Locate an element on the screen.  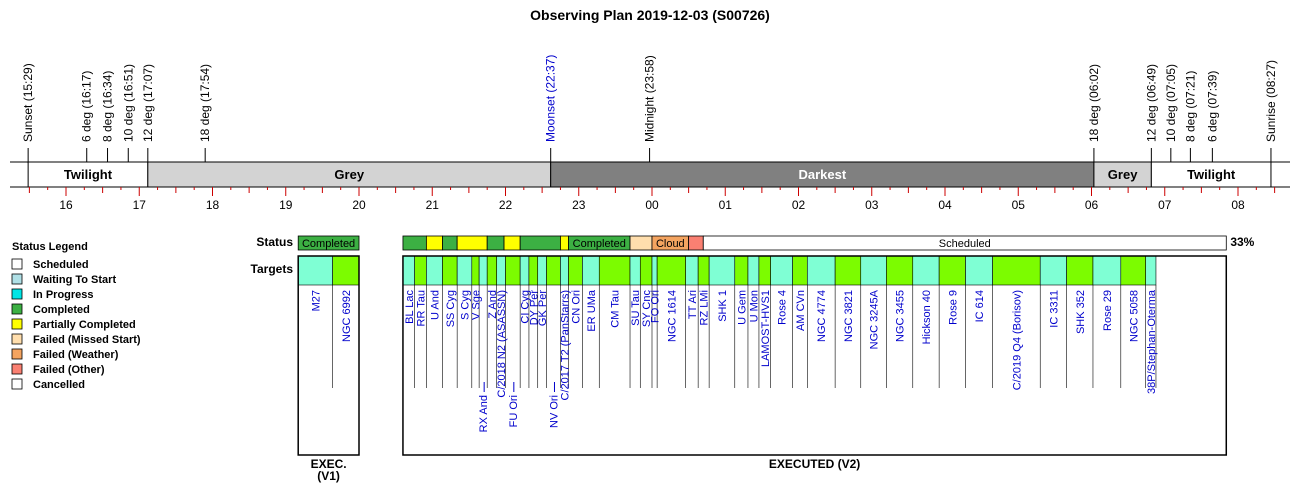
target-name: SU Tau is located at coordinates (636, 308).